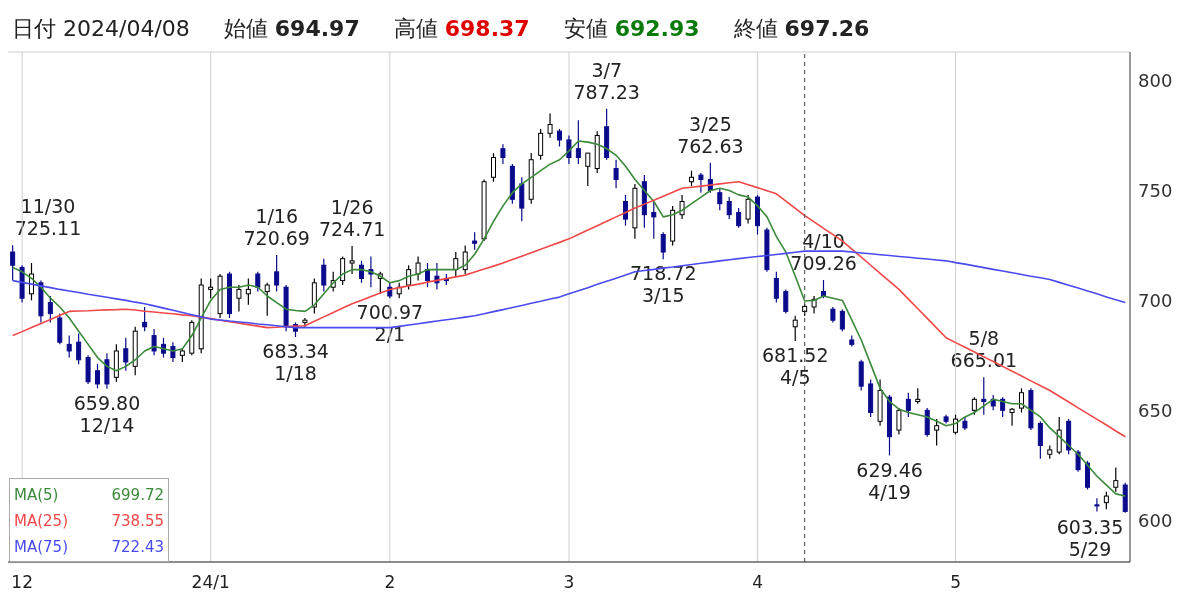 This screenshot has height=600, width=1200. Describe the element at coordinates (663, 284) in the screenshot. I see `annotation: 718.72 3/15` at that location.